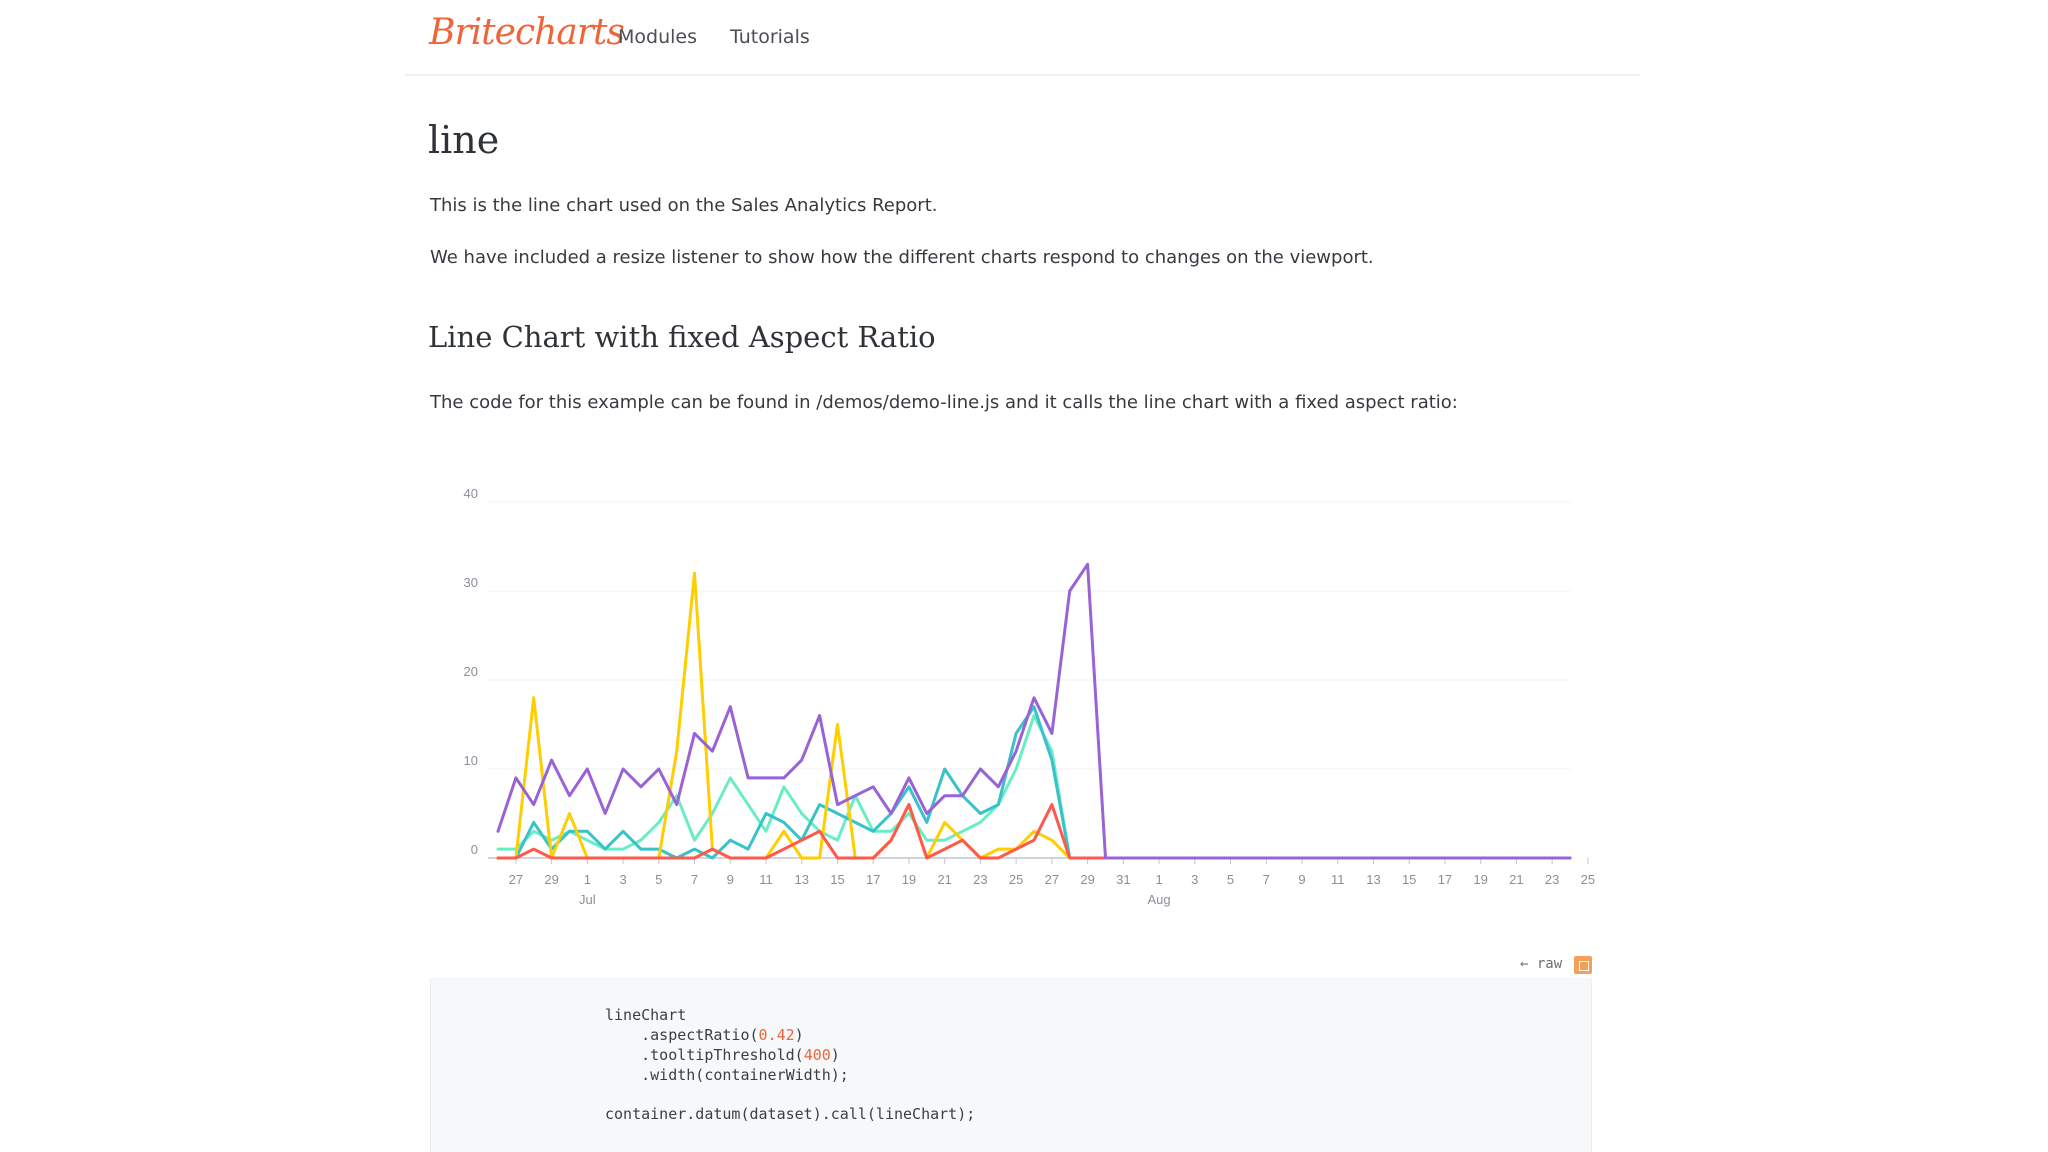 This screenshot has height=1152, width=2048. I want to click on y-tick-label: 30, so click(471, 582).